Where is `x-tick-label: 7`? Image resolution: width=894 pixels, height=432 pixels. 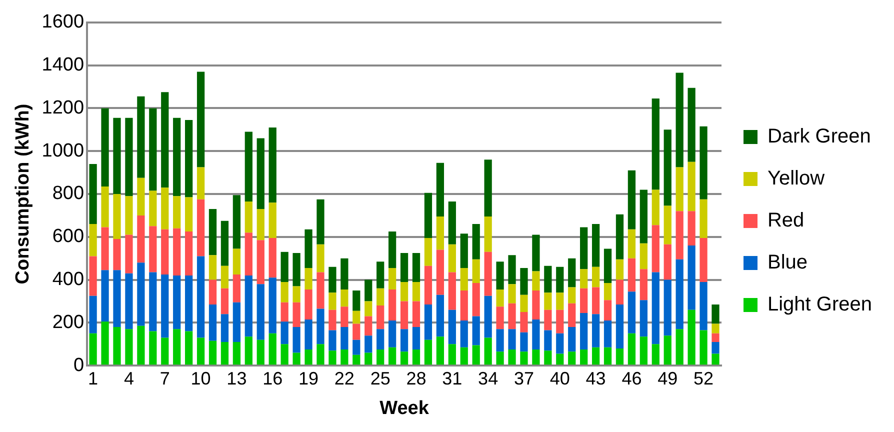
x-tick-label: 7 is located at coordinates (165, 378).